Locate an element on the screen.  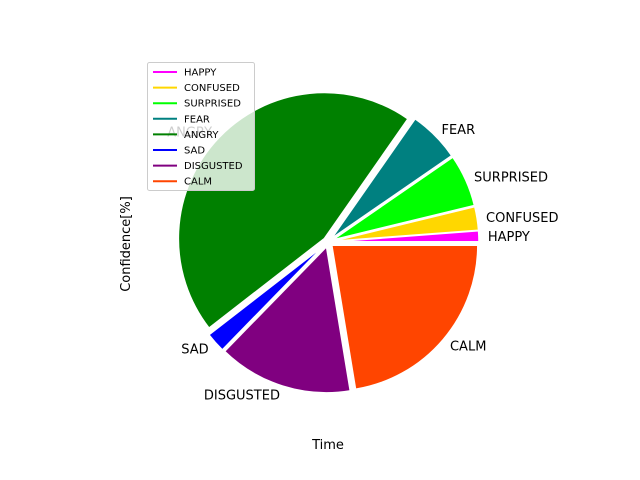
legend-frame is located at coordinates (201, 126).